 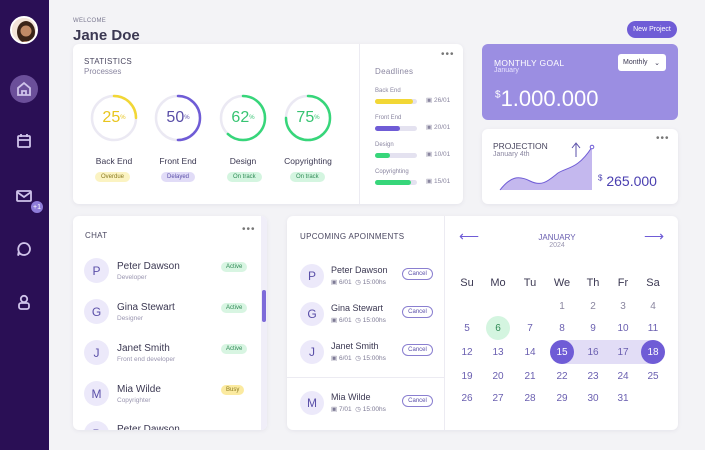 What do you see at coordinates (24, 196) in the screenshot?
I see `mail-icon` at bounding box center [24, 196].